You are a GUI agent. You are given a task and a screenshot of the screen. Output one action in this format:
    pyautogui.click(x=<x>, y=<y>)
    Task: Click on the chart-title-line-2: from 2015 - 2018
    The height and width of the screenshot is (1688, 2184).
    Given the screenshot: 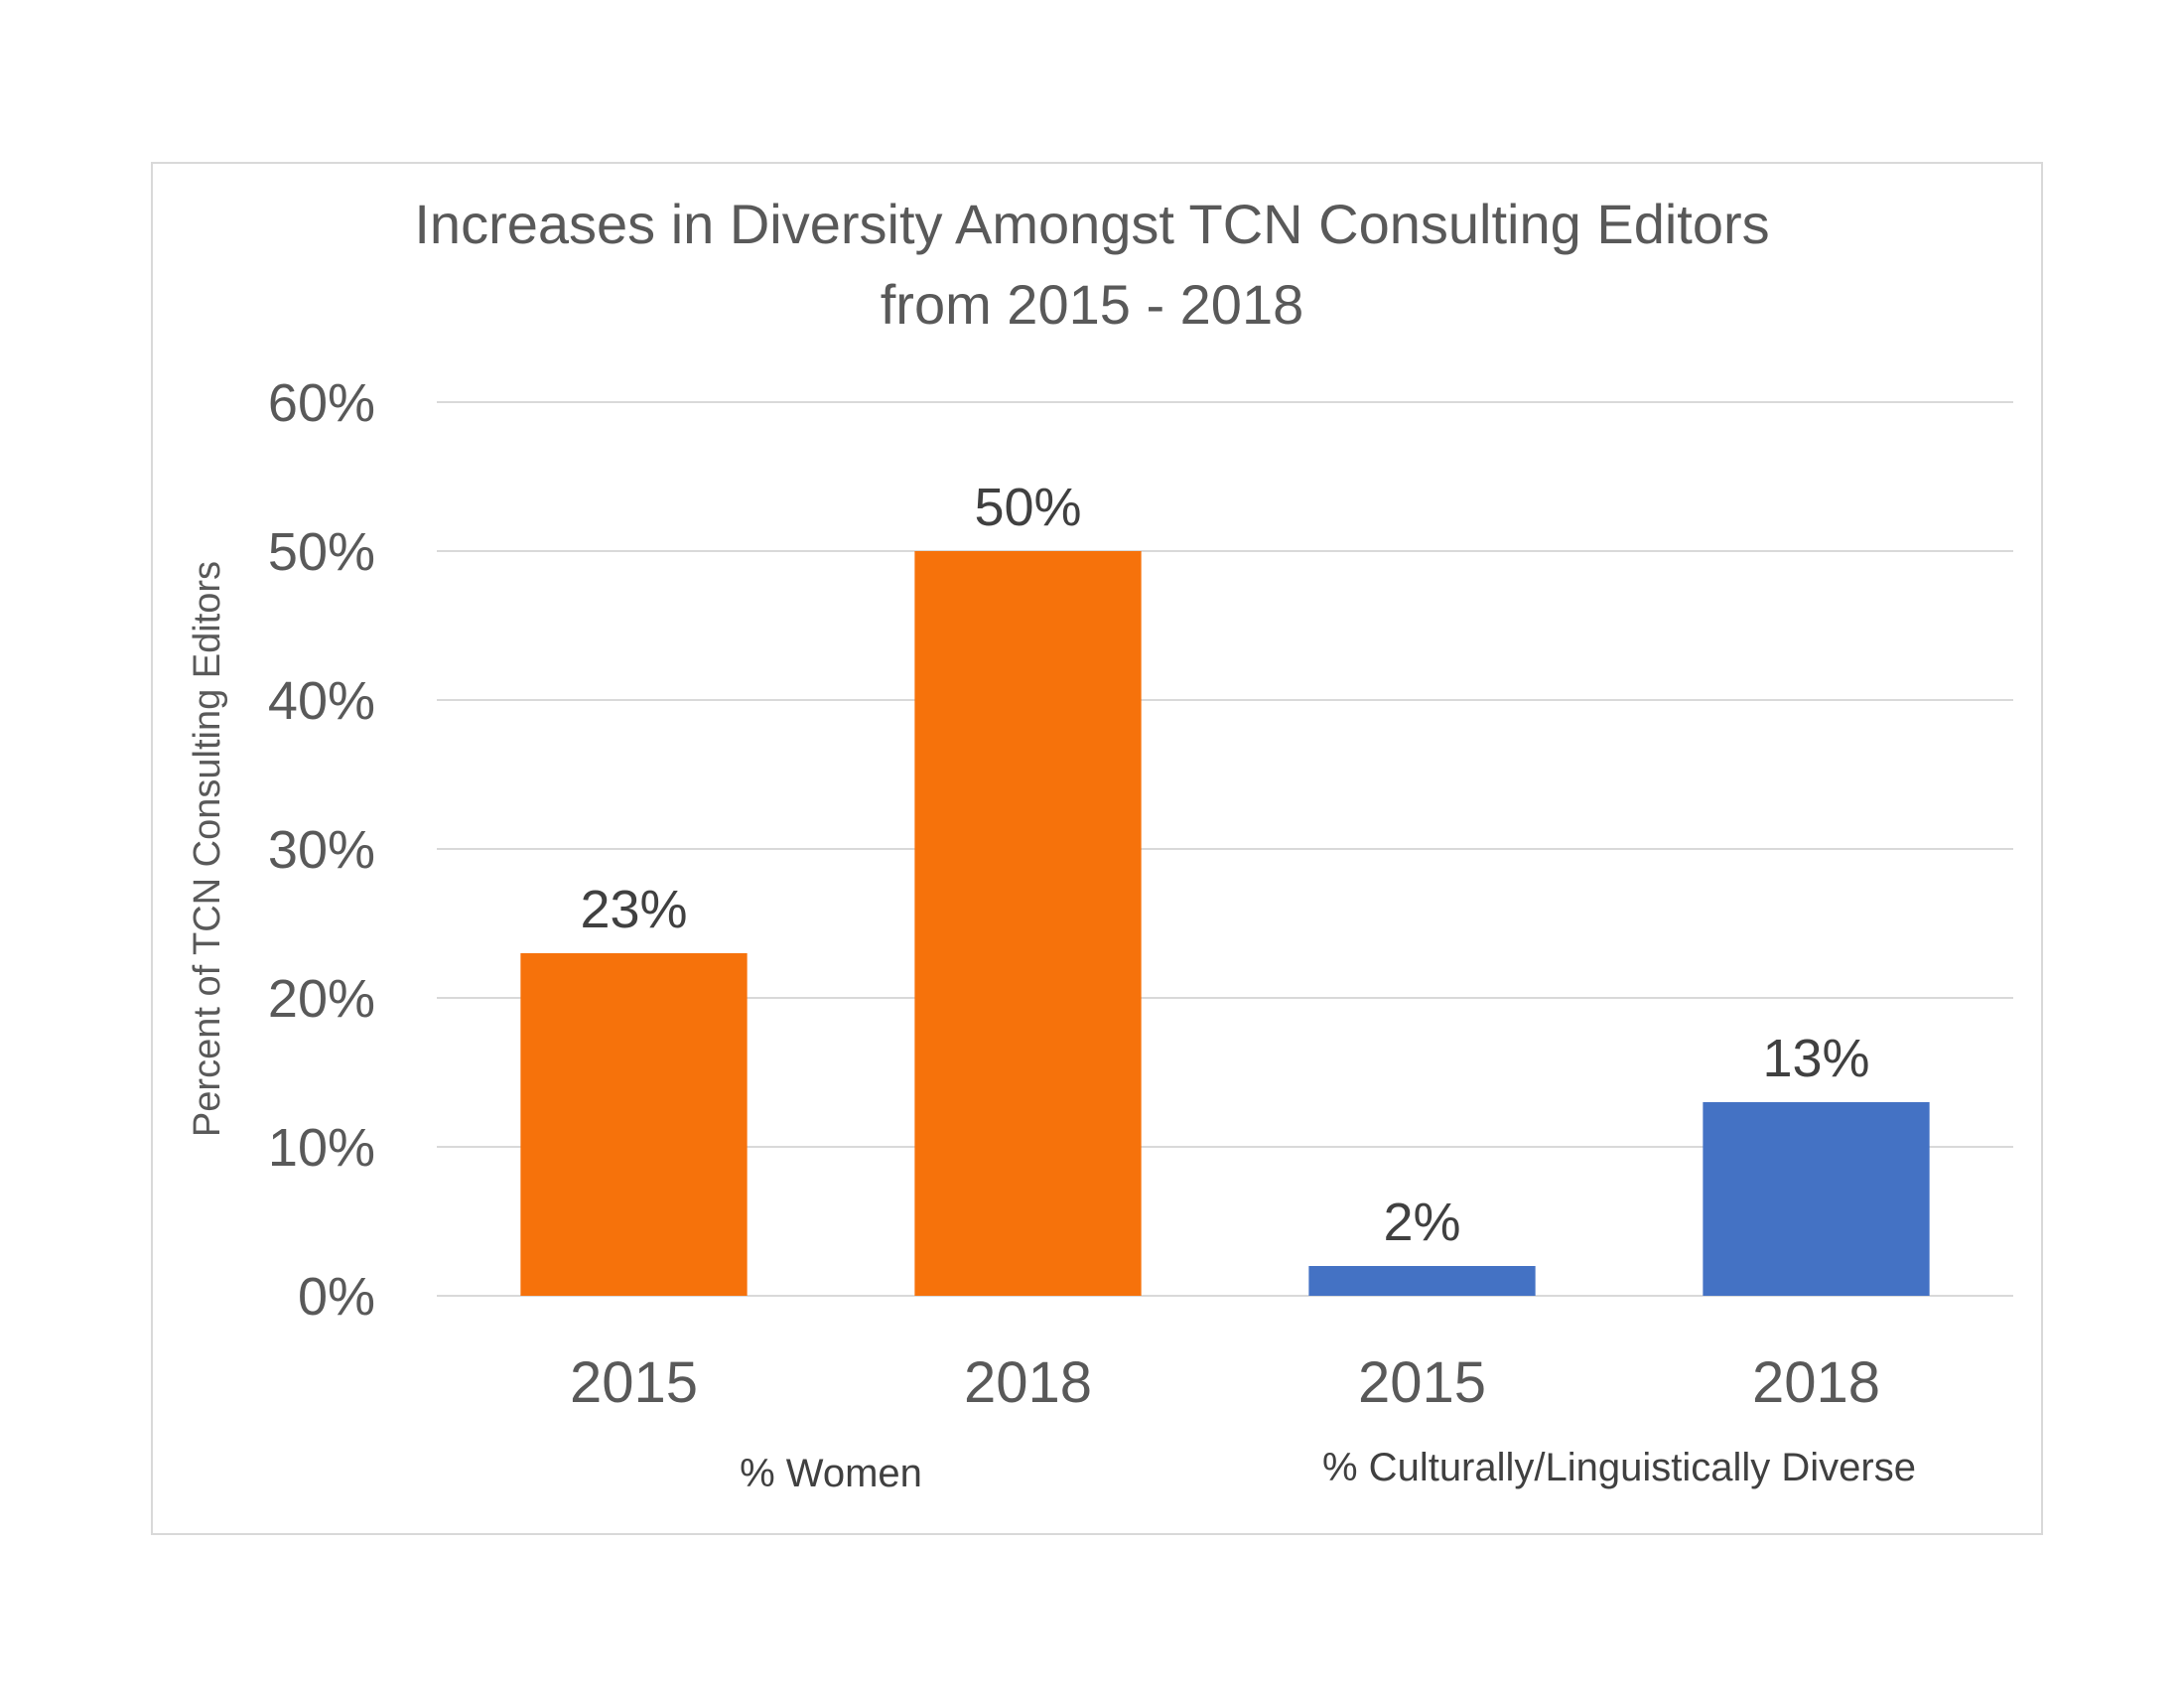 What is the action you would take?
    pyautogui.click(x=1092, y=304)
    